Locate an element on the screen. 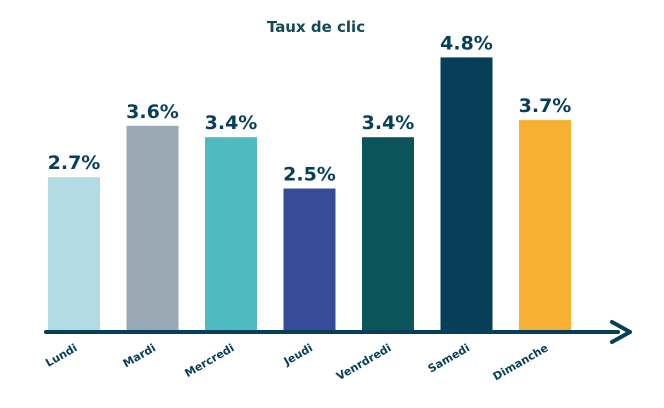 The height and width of the screenshot is (408, 664). category-label-lundi: Lundi is located at coordinates (61, 355).